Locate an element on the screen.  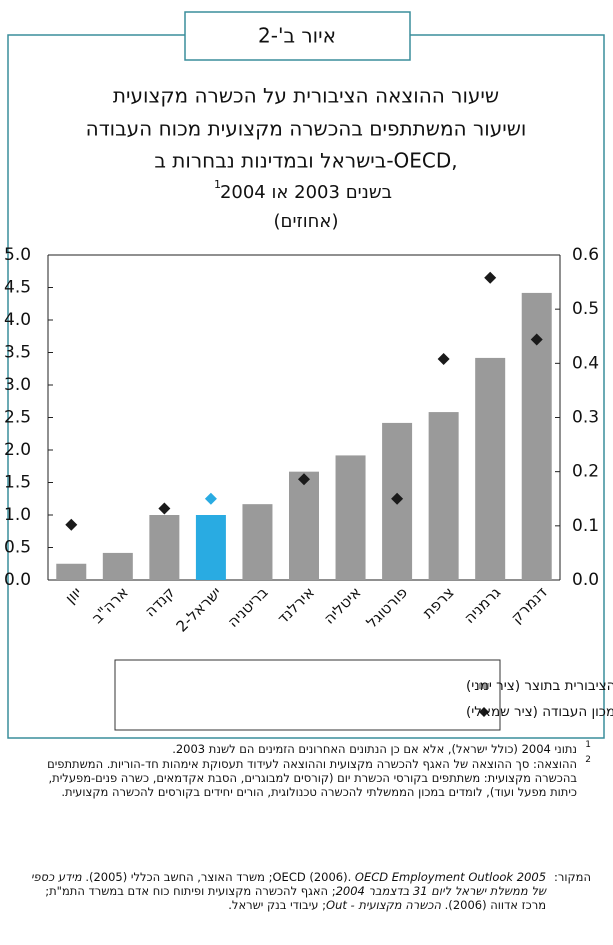
x-tick-label: אירלנד is located at coordinates (296, 605).